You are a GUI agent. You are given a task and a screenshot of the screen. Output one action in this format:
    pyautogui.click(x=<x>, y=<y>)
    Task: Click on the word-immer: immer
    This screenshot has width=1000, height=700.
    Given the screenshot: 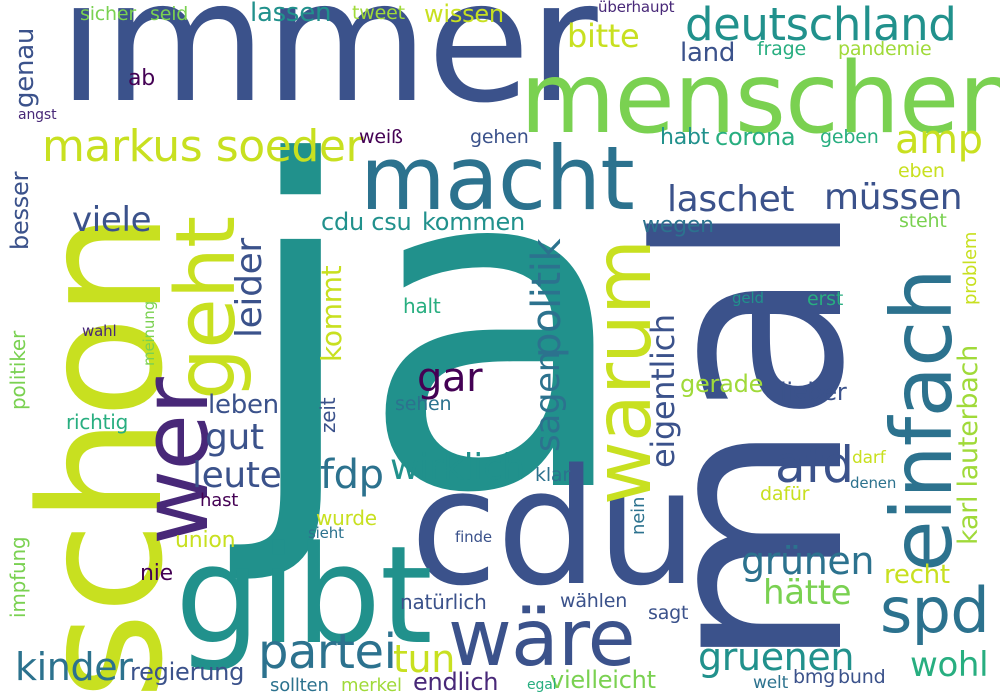 What is the action you would take?
    pyautogui.click(x=328, y=70)
    